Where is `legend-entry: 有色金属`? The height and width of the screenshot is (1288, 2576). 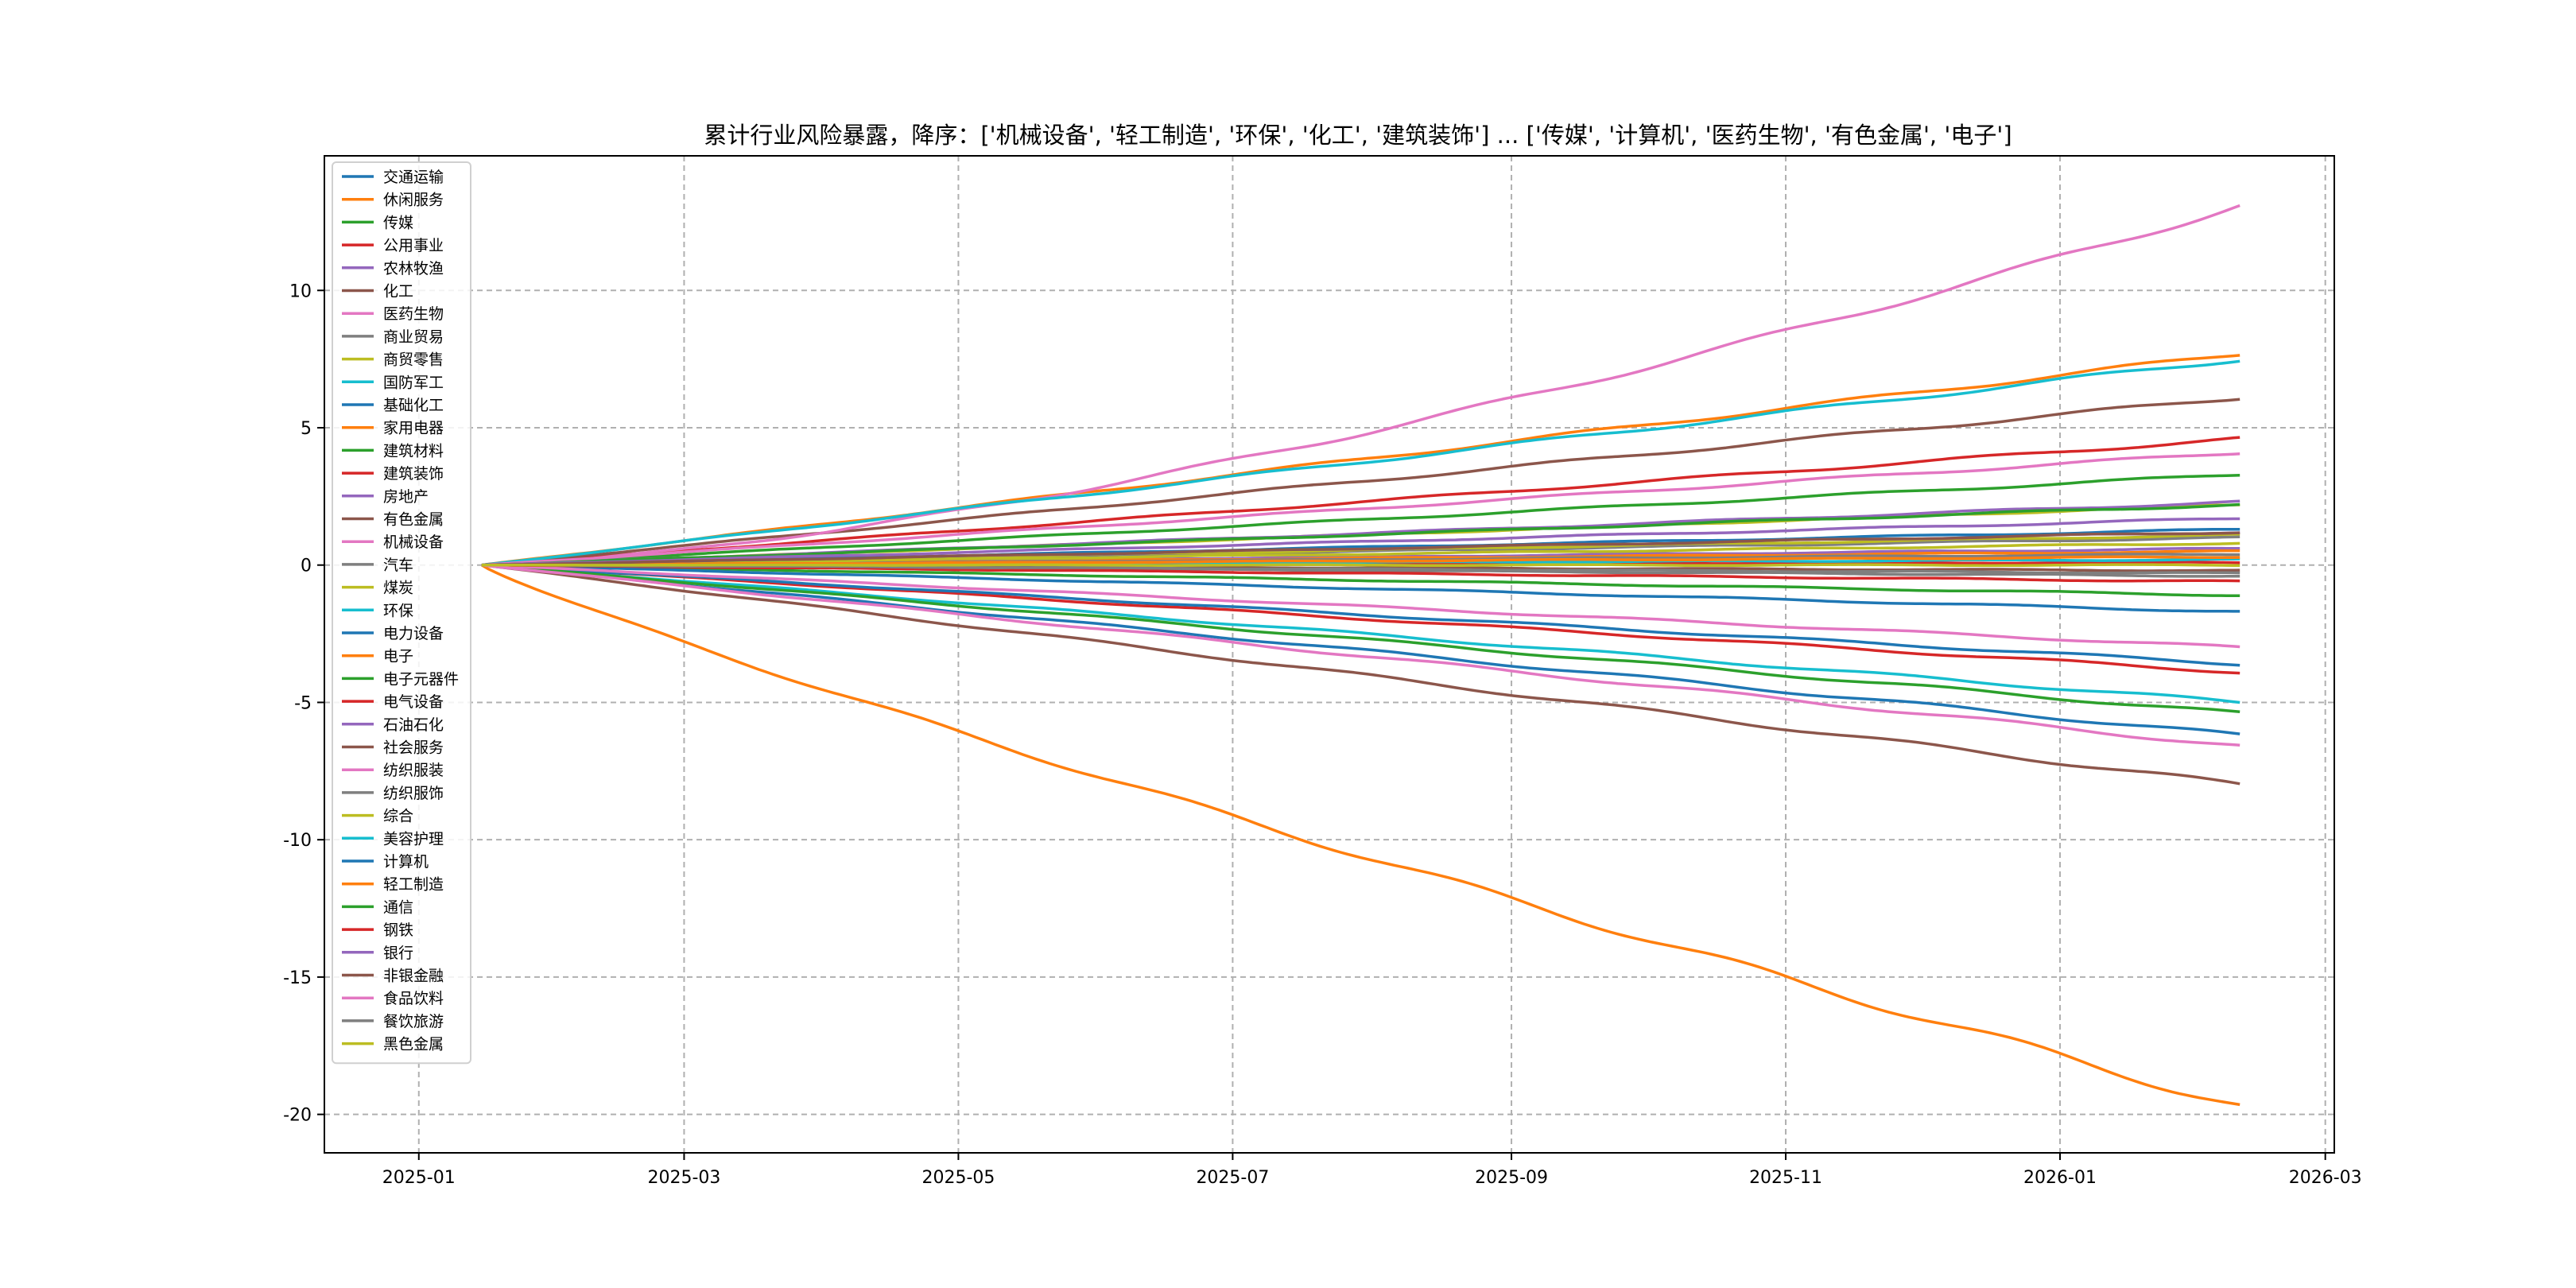
legend-entry: 有色金属 is located at coordinates (414, 520).